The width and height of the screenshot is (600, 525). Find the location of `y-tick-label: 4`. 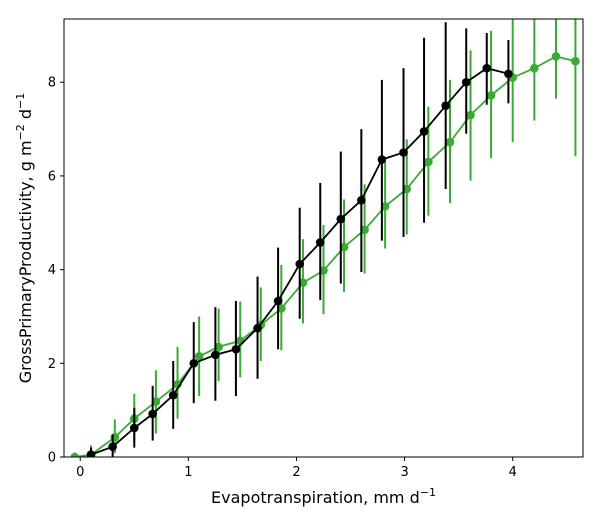

y-tick-label: 4 is located at coordinates (52, 270).